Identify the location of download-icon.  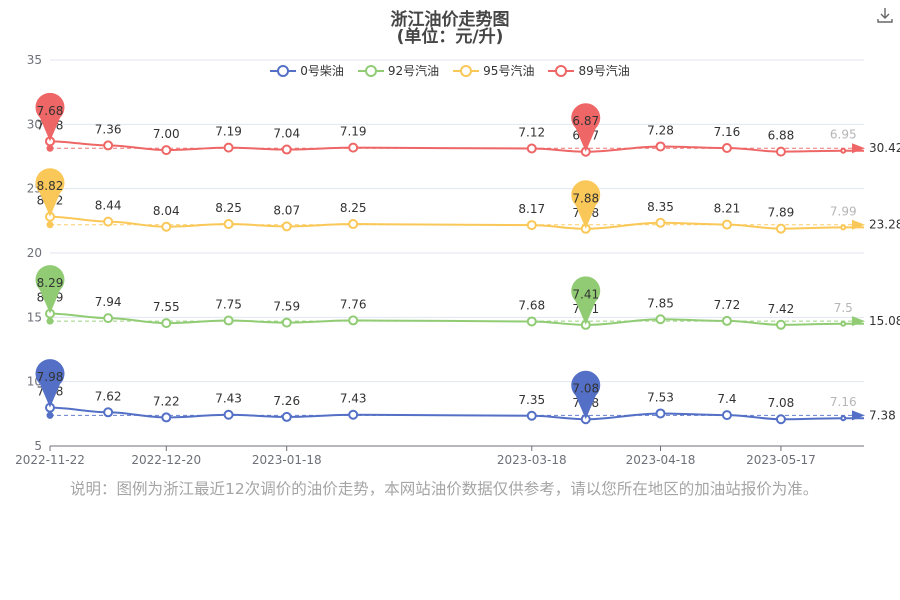
(885, 15).